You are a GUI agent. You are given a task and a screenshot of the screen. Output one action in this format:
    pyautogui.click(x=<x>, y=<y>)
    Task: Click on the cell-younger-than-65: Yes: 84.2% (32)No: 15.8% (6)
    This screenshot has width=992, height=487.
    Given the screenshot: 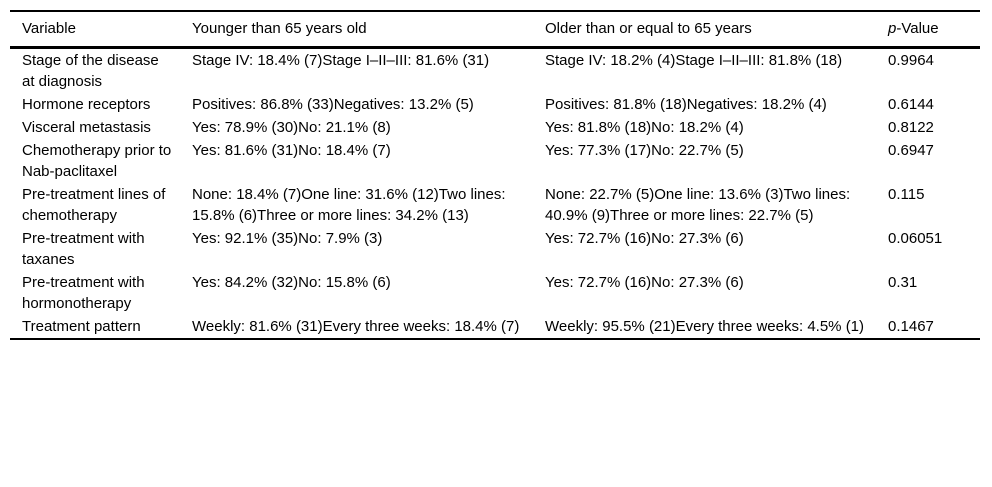 What is the action you would take?
    pyautogui.click(x=291, y=282)
    